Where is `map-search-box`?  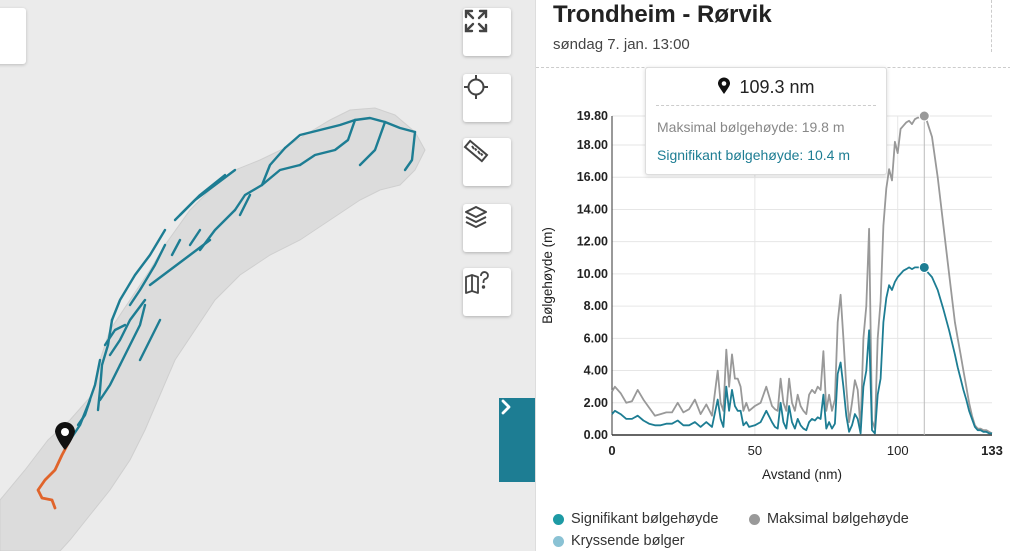
map-search-box is located at coordinates (13, 36).